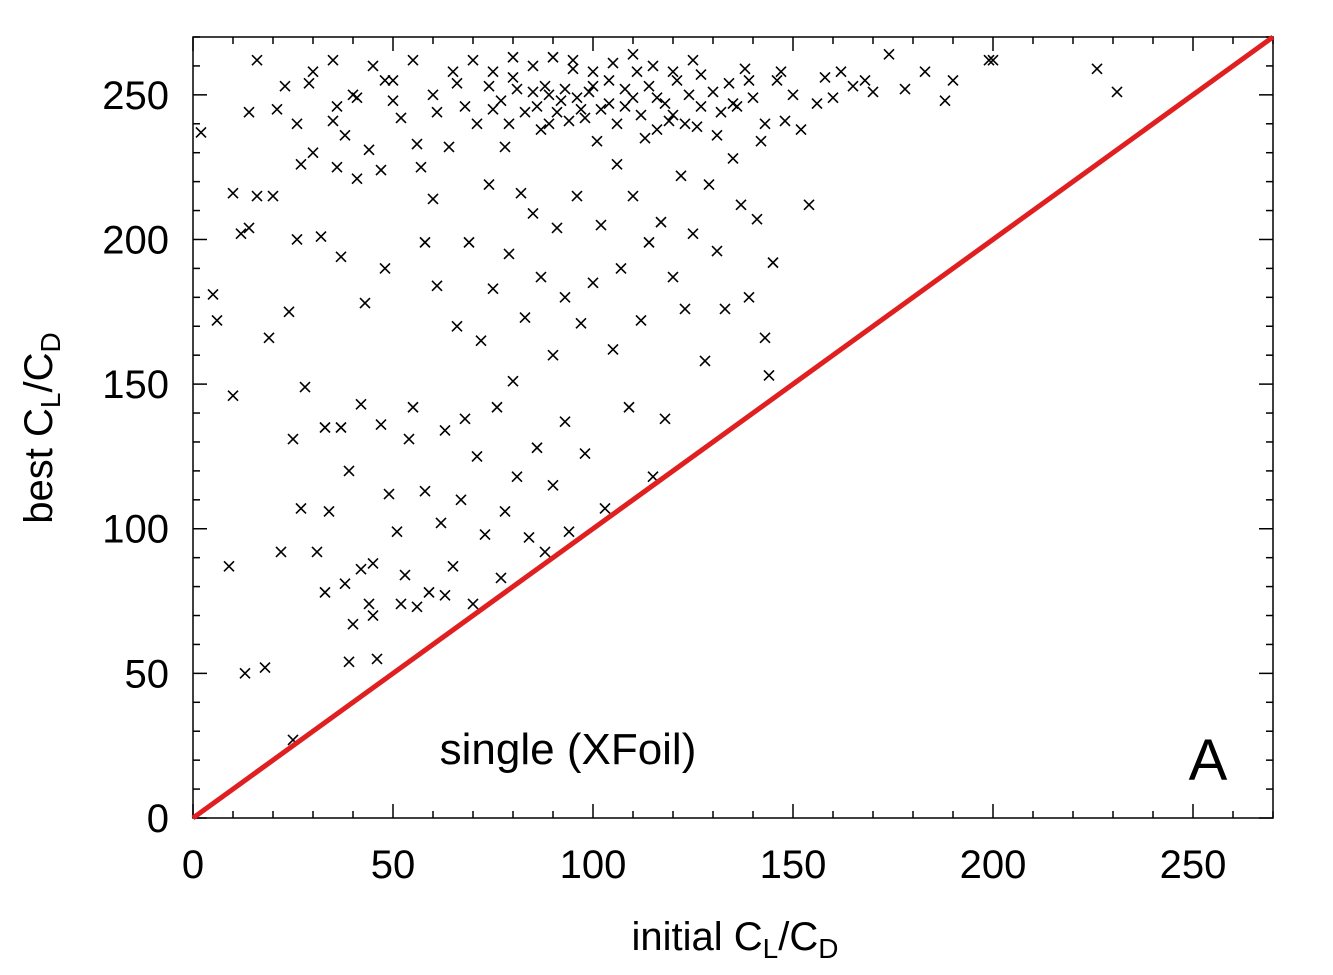  I want to click on y-tick-label: 200, so click(135, 240).